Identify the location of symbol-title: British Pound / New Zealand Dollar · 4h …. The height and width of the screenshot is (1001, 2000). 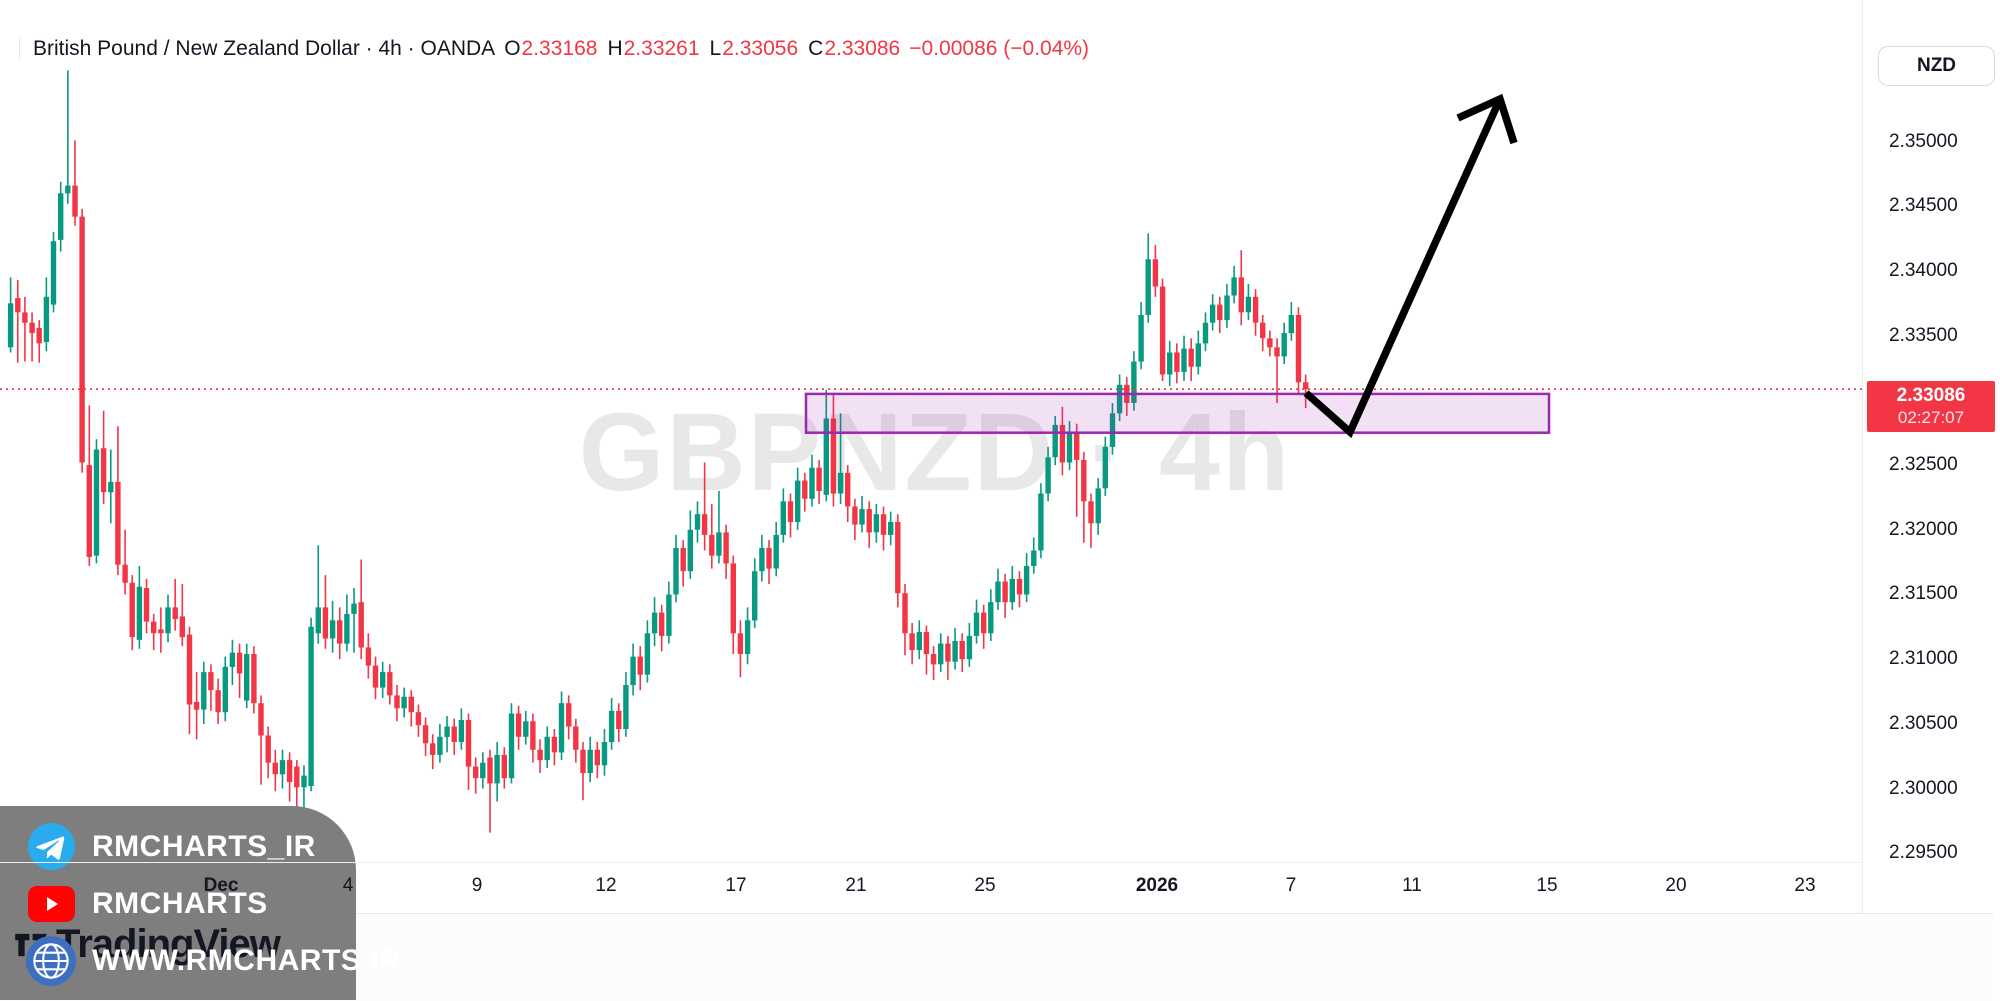
(264, 48).